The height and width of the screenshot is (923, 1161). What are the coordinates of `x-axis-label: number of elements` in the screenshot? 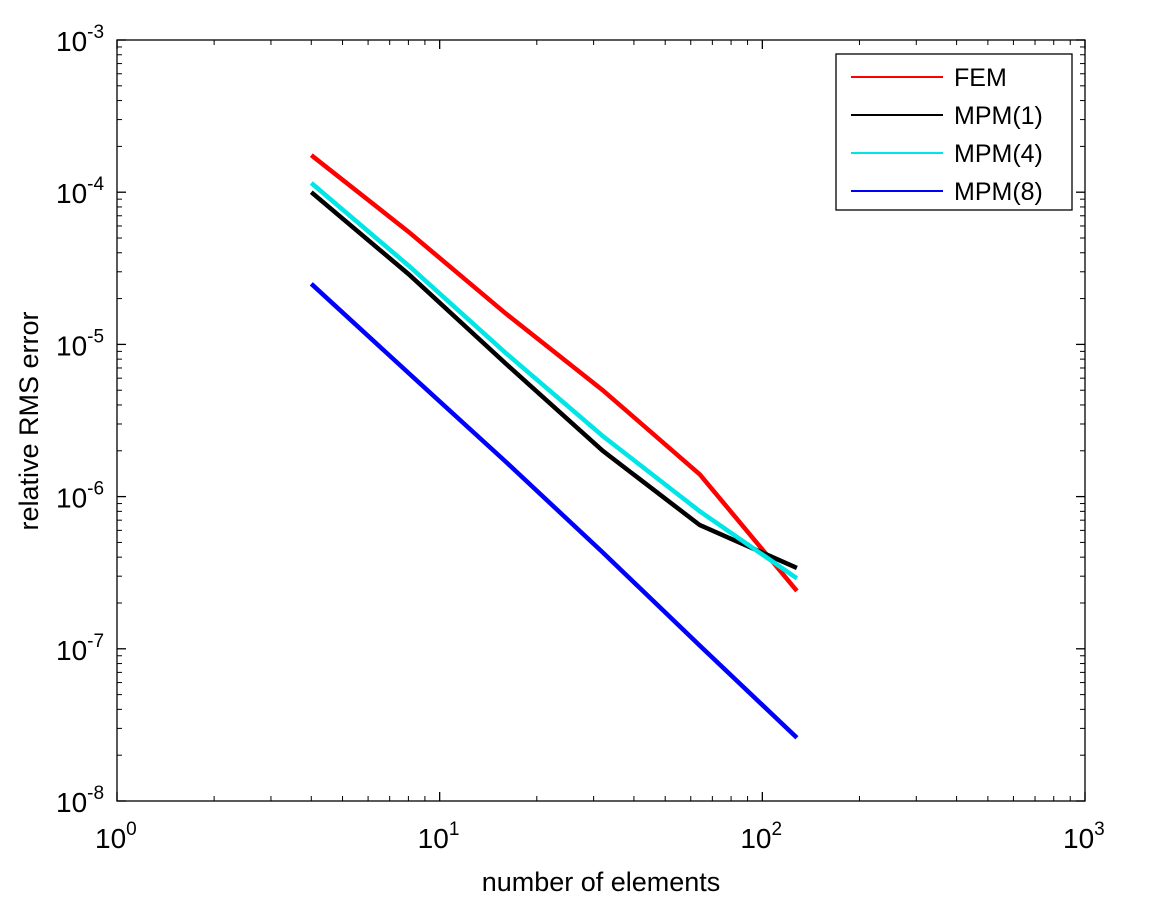 It's located at (601, 882).